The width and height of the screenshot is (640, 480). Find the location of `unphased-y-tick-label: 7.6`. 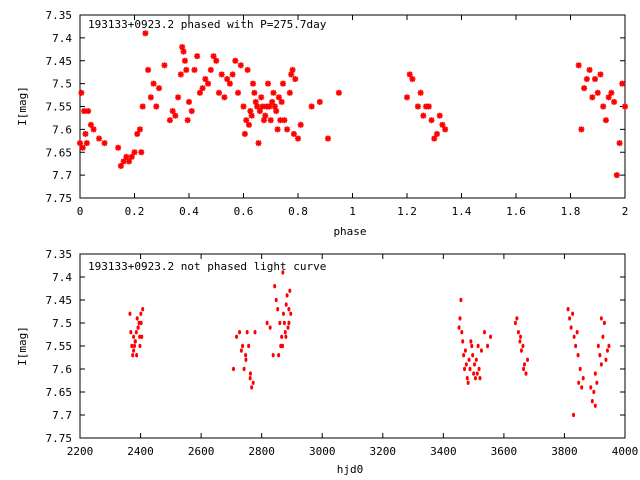

unphased-y-tick-label: 7.6 is located at coordinates (62, 369).